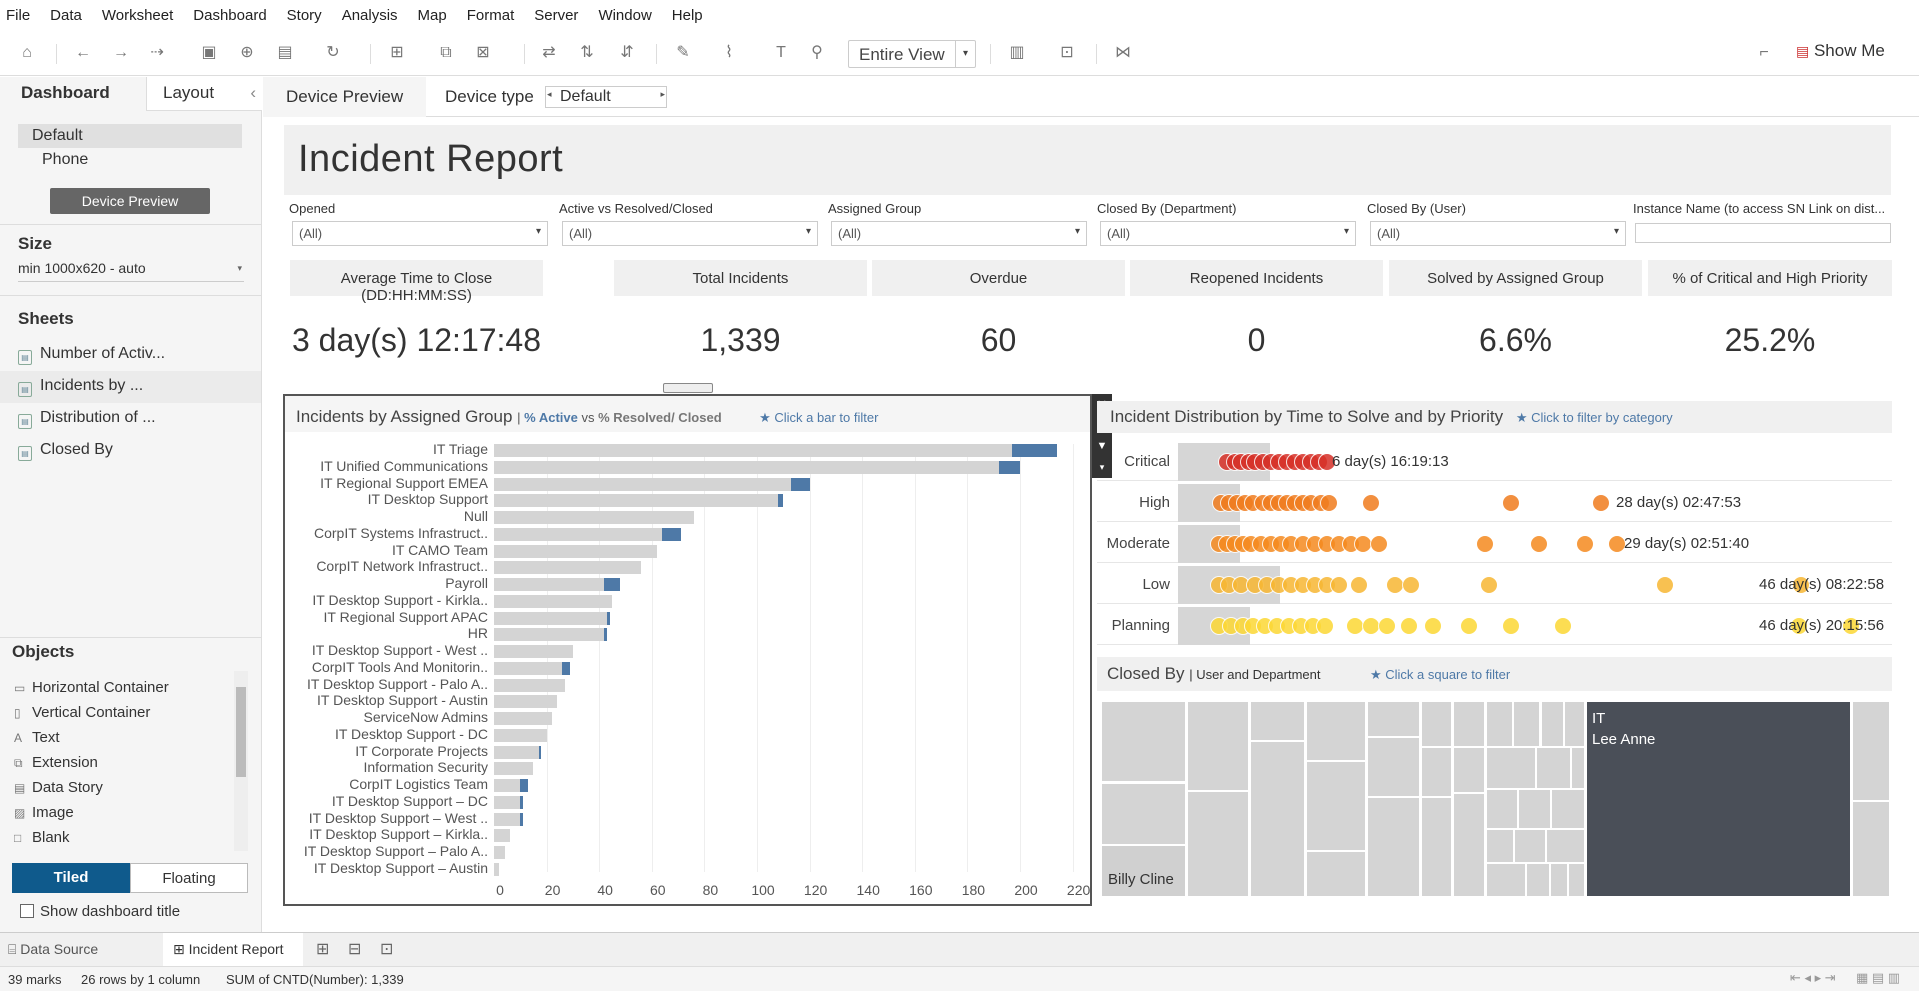 This screenshot has width=1919, height=991. What do you see at coordinates (131, 271) in the screenshot?
I see `size-dropdown: min 1000x620 - auto ▾` at bounding box center [131, 271].